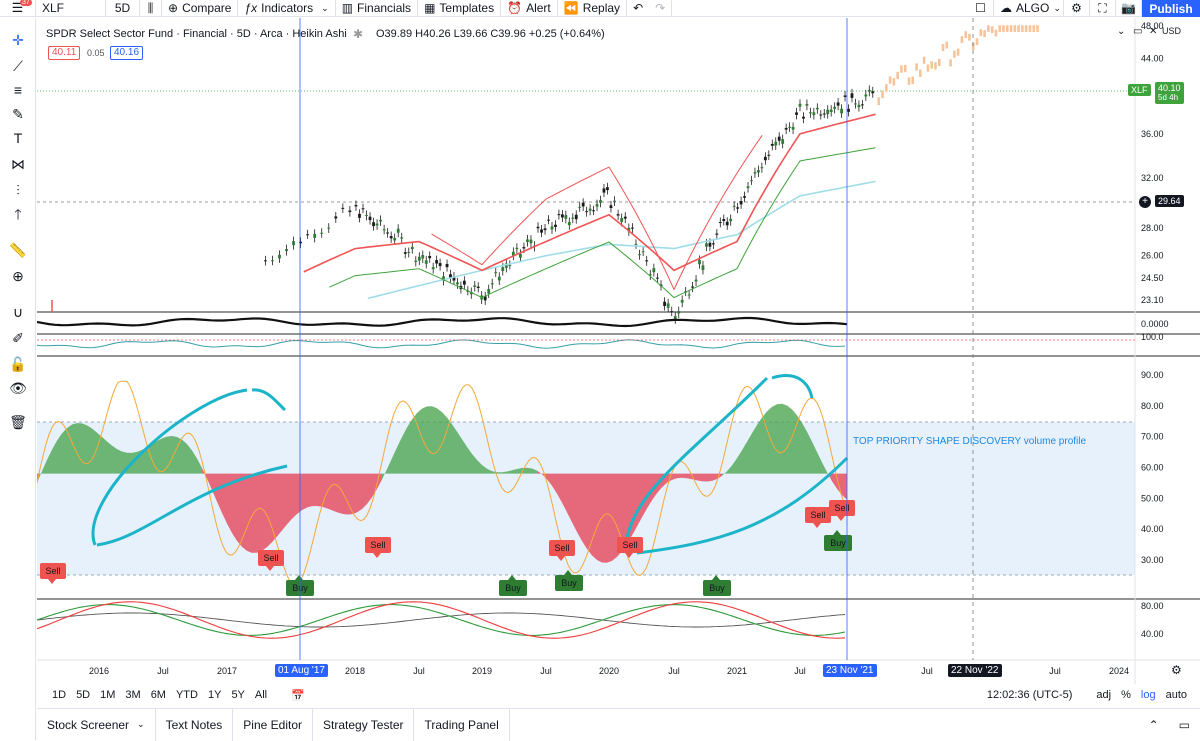  I want to click on tab-stock-screener: Stock Screener ⌄, so click(96, 724).